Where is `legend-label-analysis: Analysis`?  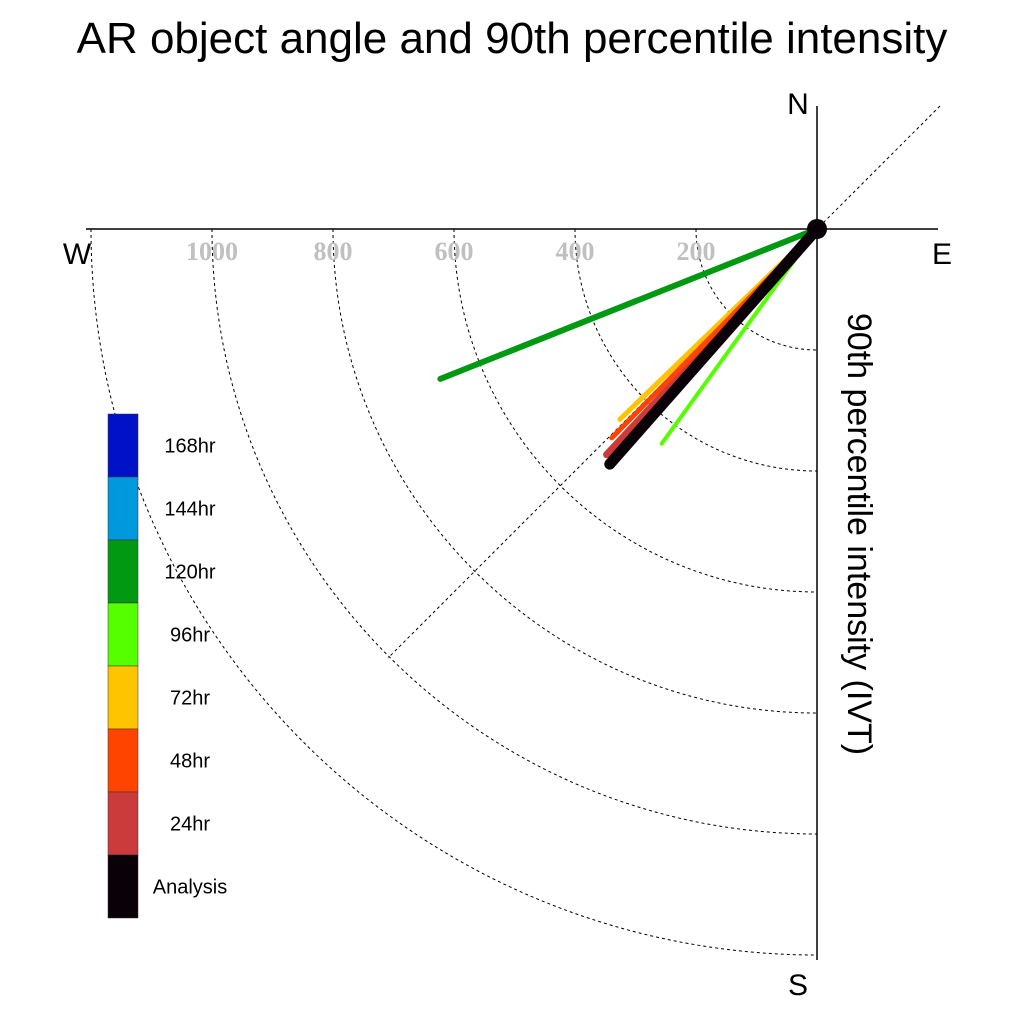
legend-label-analysis: Analysis is located at coordinates (190, 888).